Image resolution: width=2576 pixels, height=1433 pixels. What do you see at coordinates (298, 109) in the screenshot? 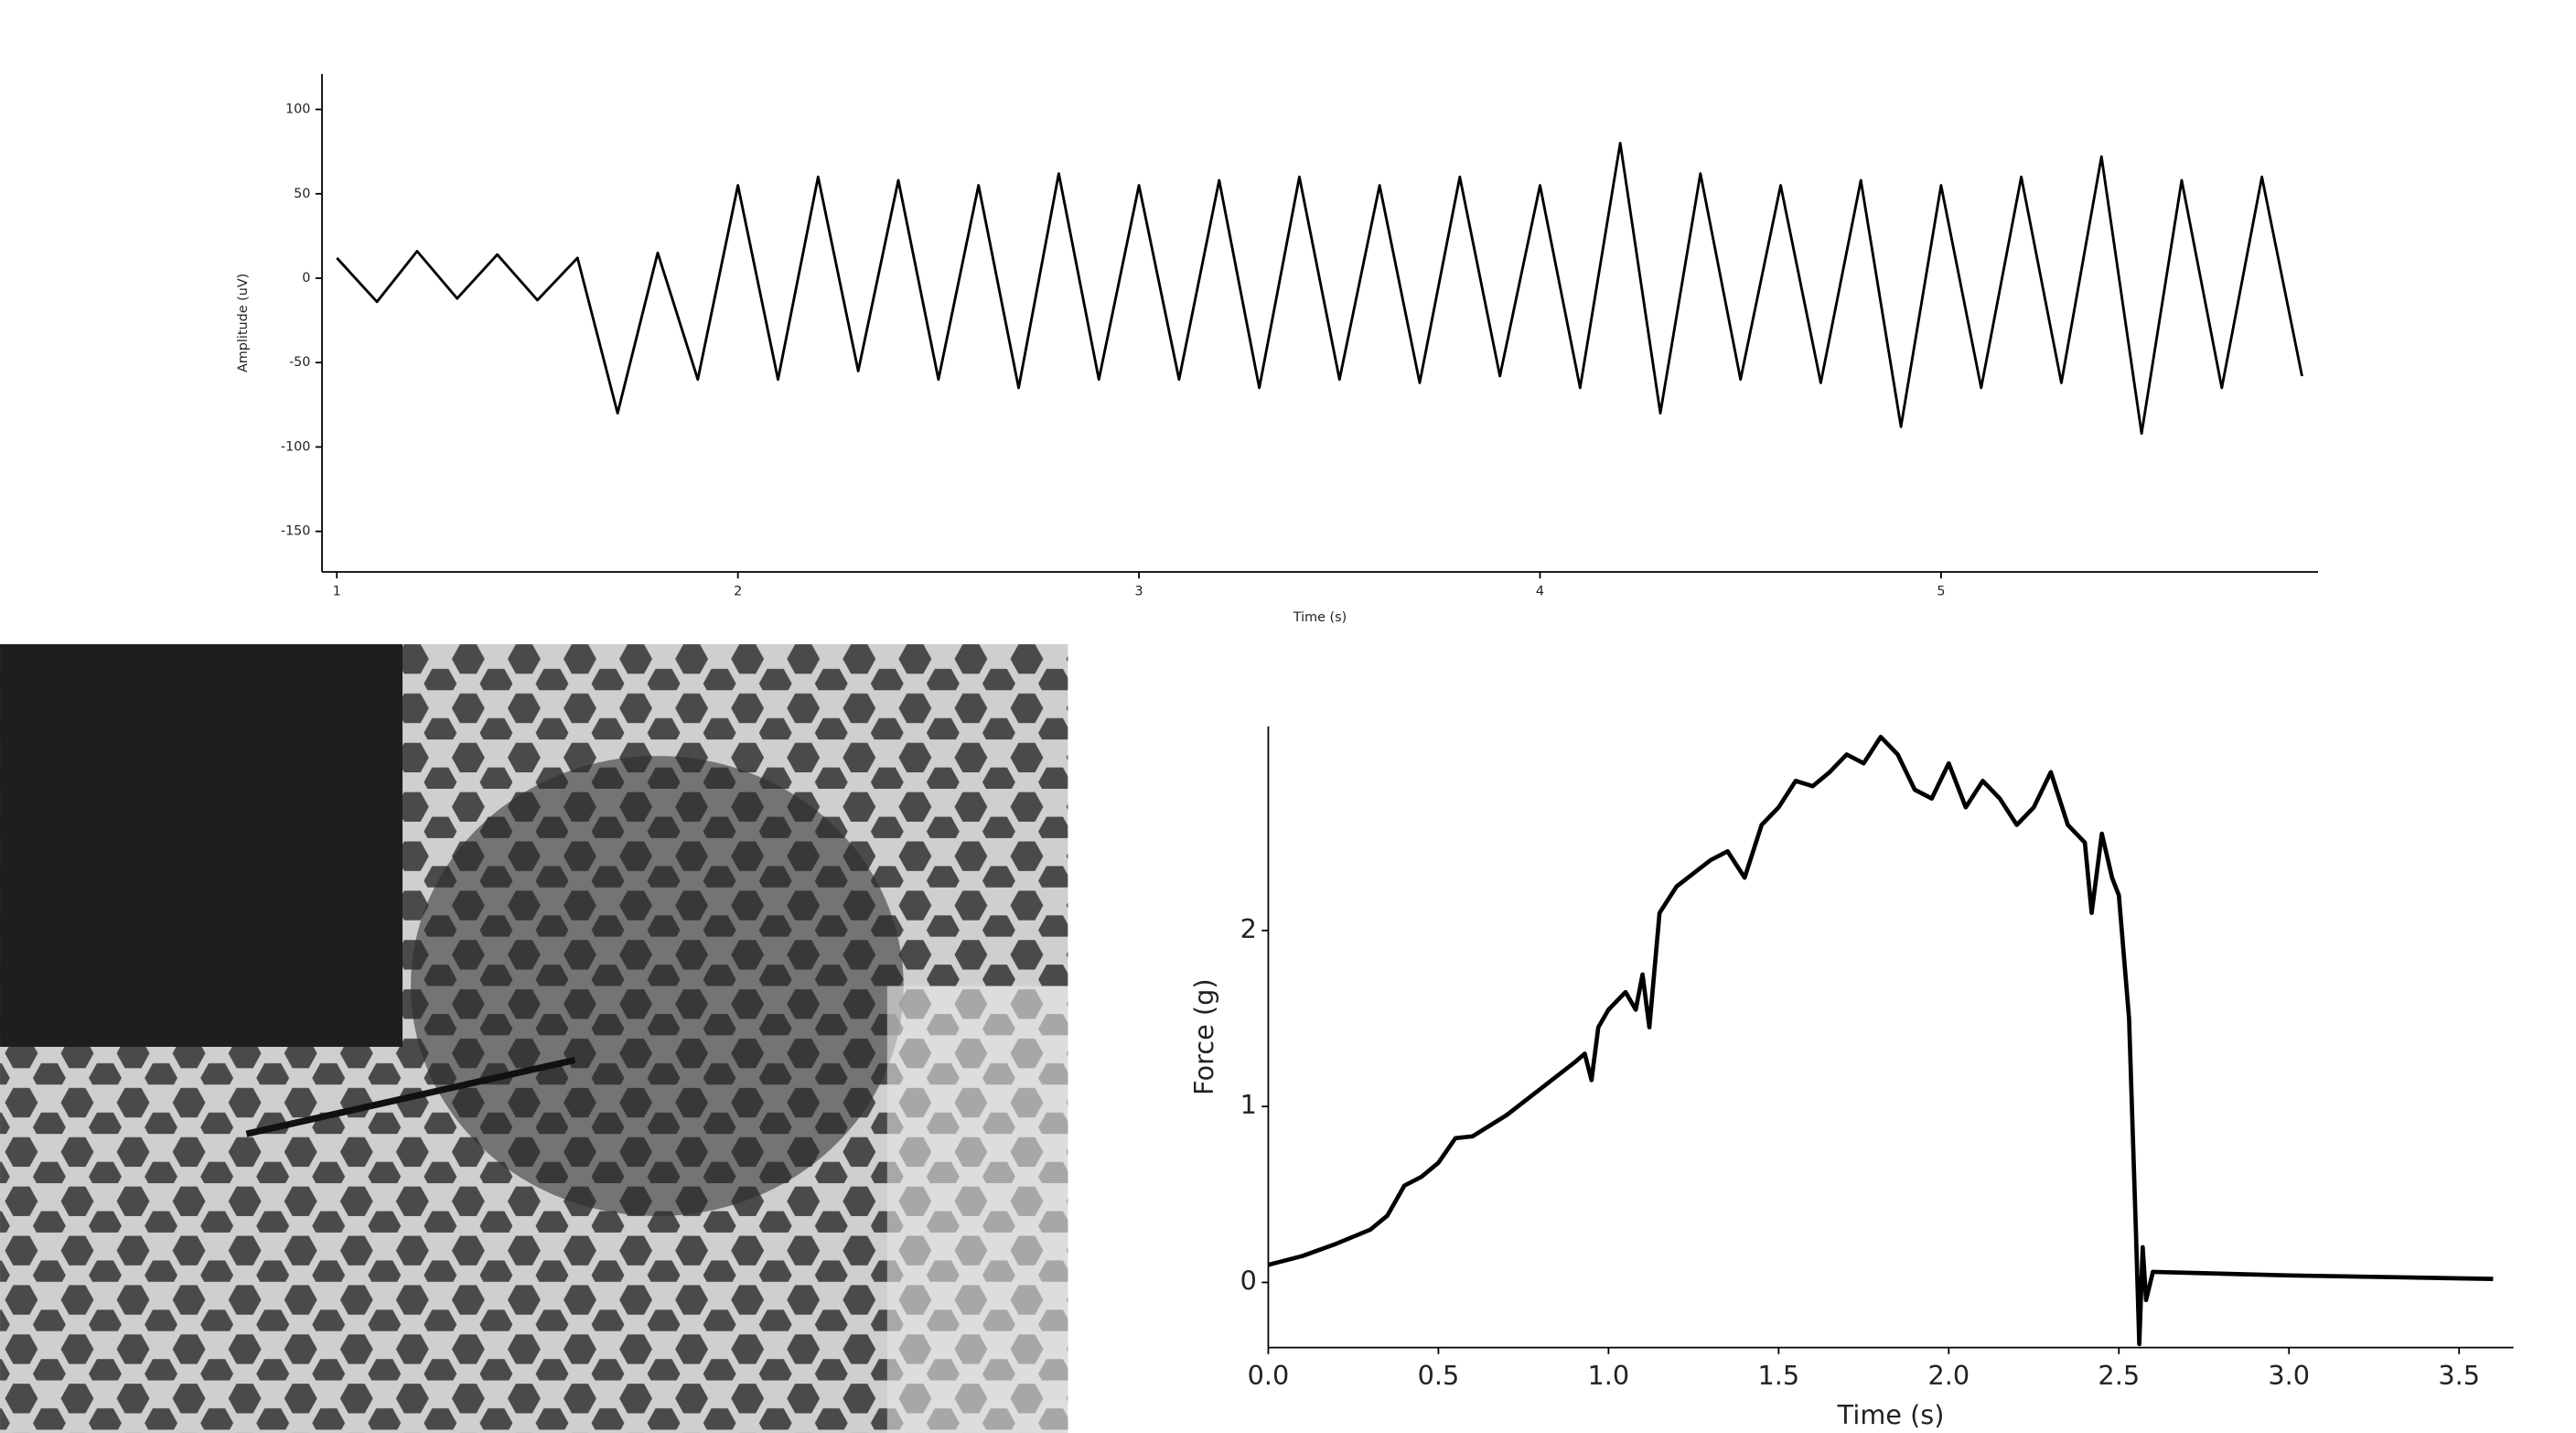
I see `y-tick-label: 100` at bounding box center [298, 109].